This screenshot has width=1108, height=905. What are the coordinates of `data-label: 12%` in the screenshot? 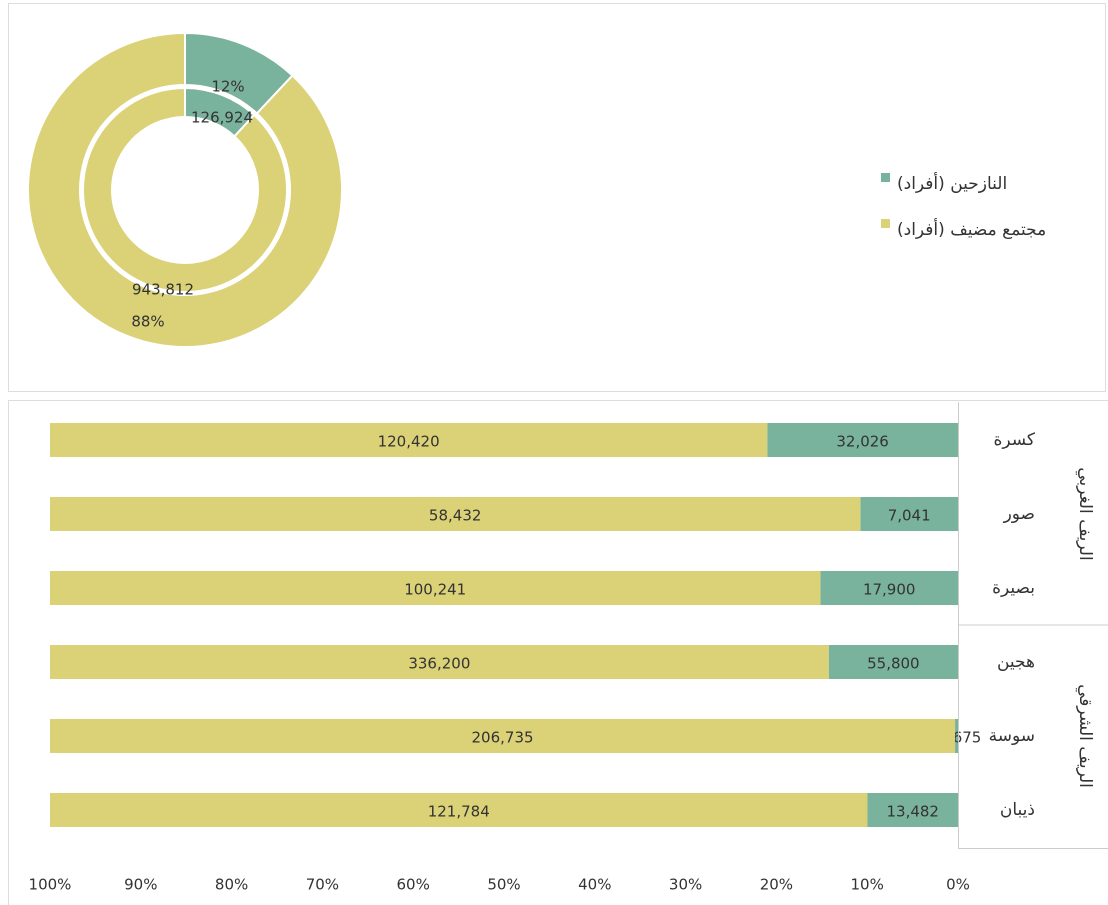 It's located at (227, 87).